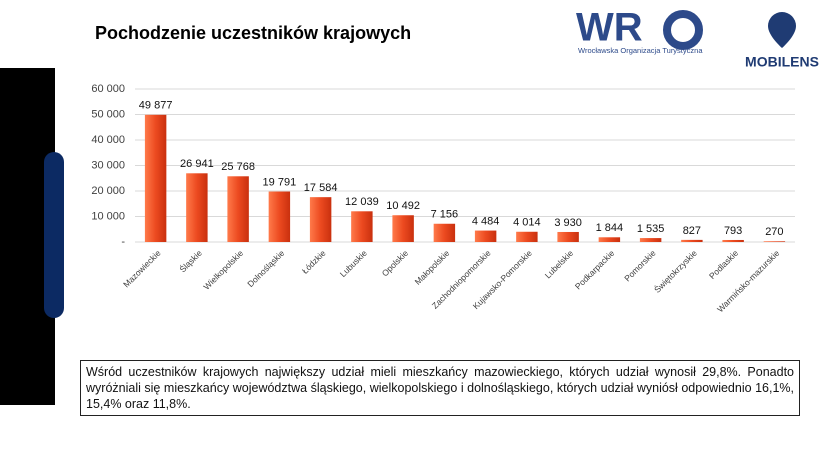  Describe the element at coordinates (108, 191) in the screenshot. I see `y-tick-label: 20 000` at that location.